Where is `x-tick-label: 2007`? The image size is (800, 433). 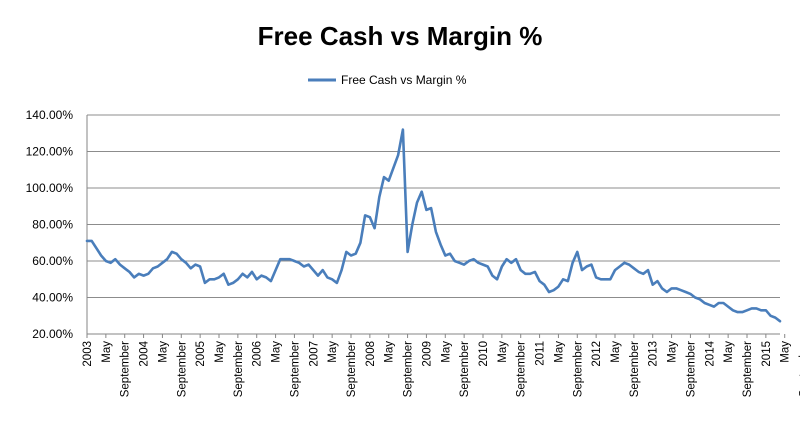 x-tick-label: 2007 is located at coordinates (314, 354).